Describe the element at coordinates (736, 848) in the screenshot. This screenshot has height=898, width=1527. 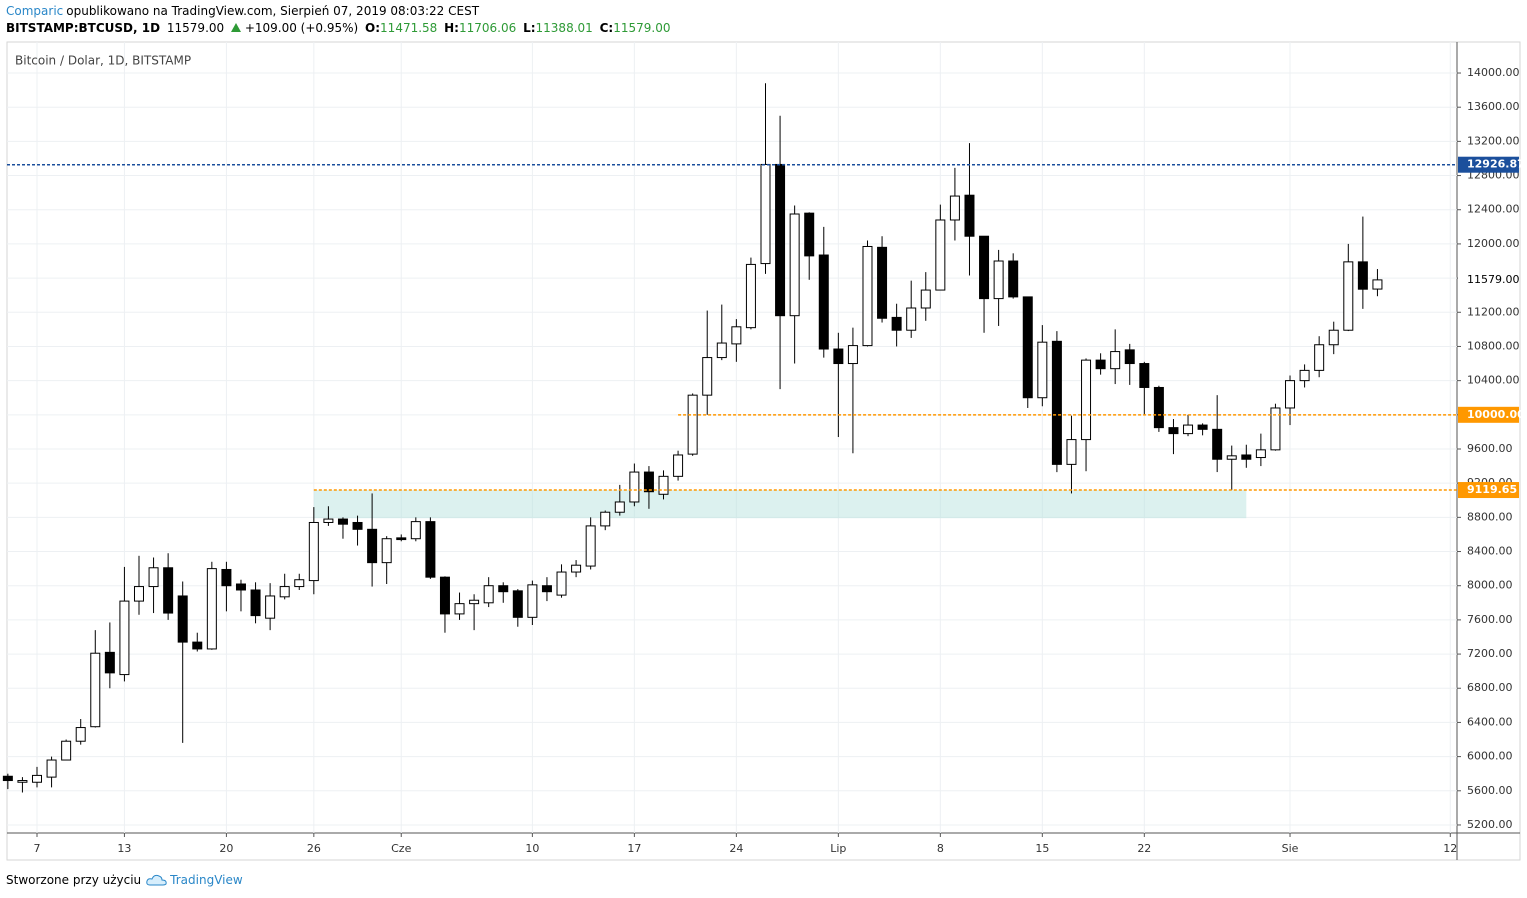
I see `x-tick-label: 24` at that location.